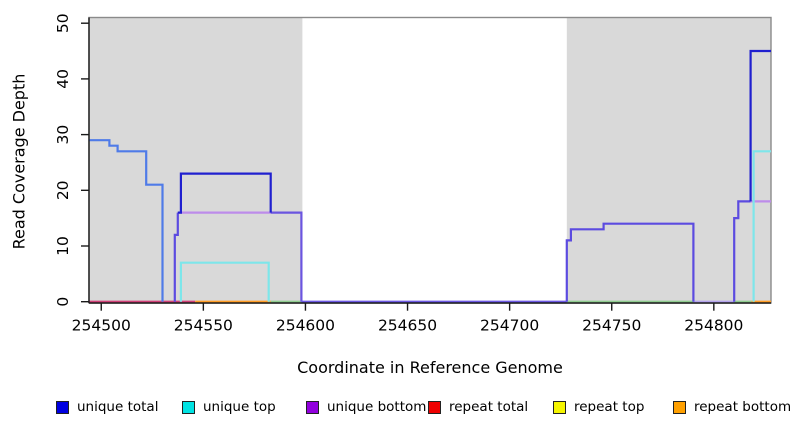  I want to click on series-segment-left-indigo-16-tail, so click(286, 256).